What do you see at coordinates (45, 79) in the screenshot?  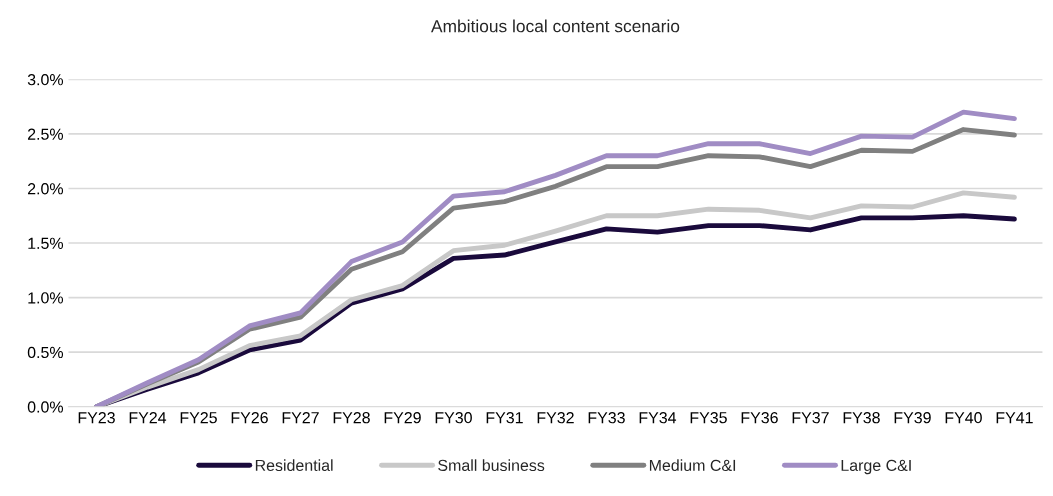 I see `y-tick-label: 3.0%` at bounding box center [45, 79].